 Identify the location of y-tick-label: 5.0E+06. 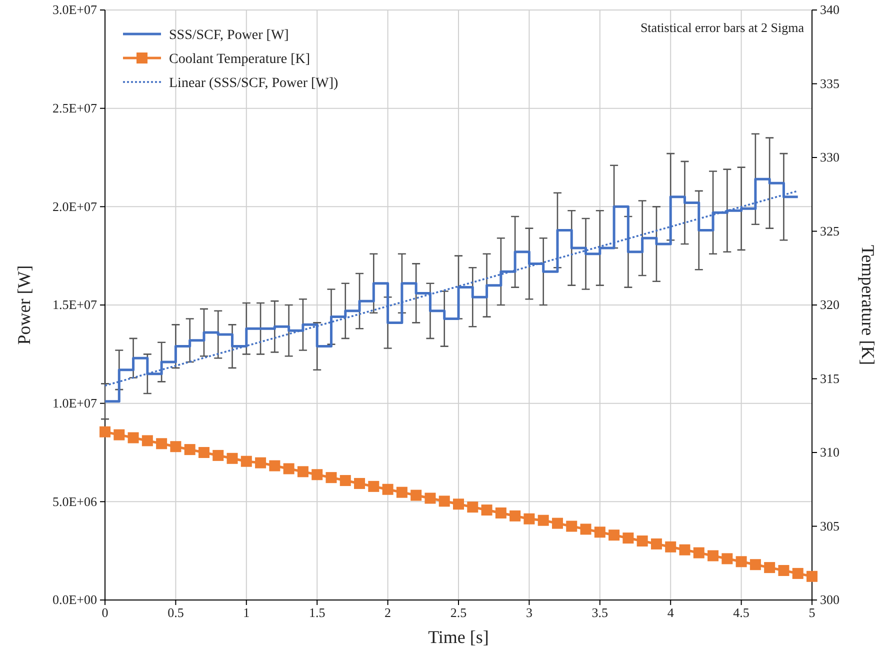
(75, 501).